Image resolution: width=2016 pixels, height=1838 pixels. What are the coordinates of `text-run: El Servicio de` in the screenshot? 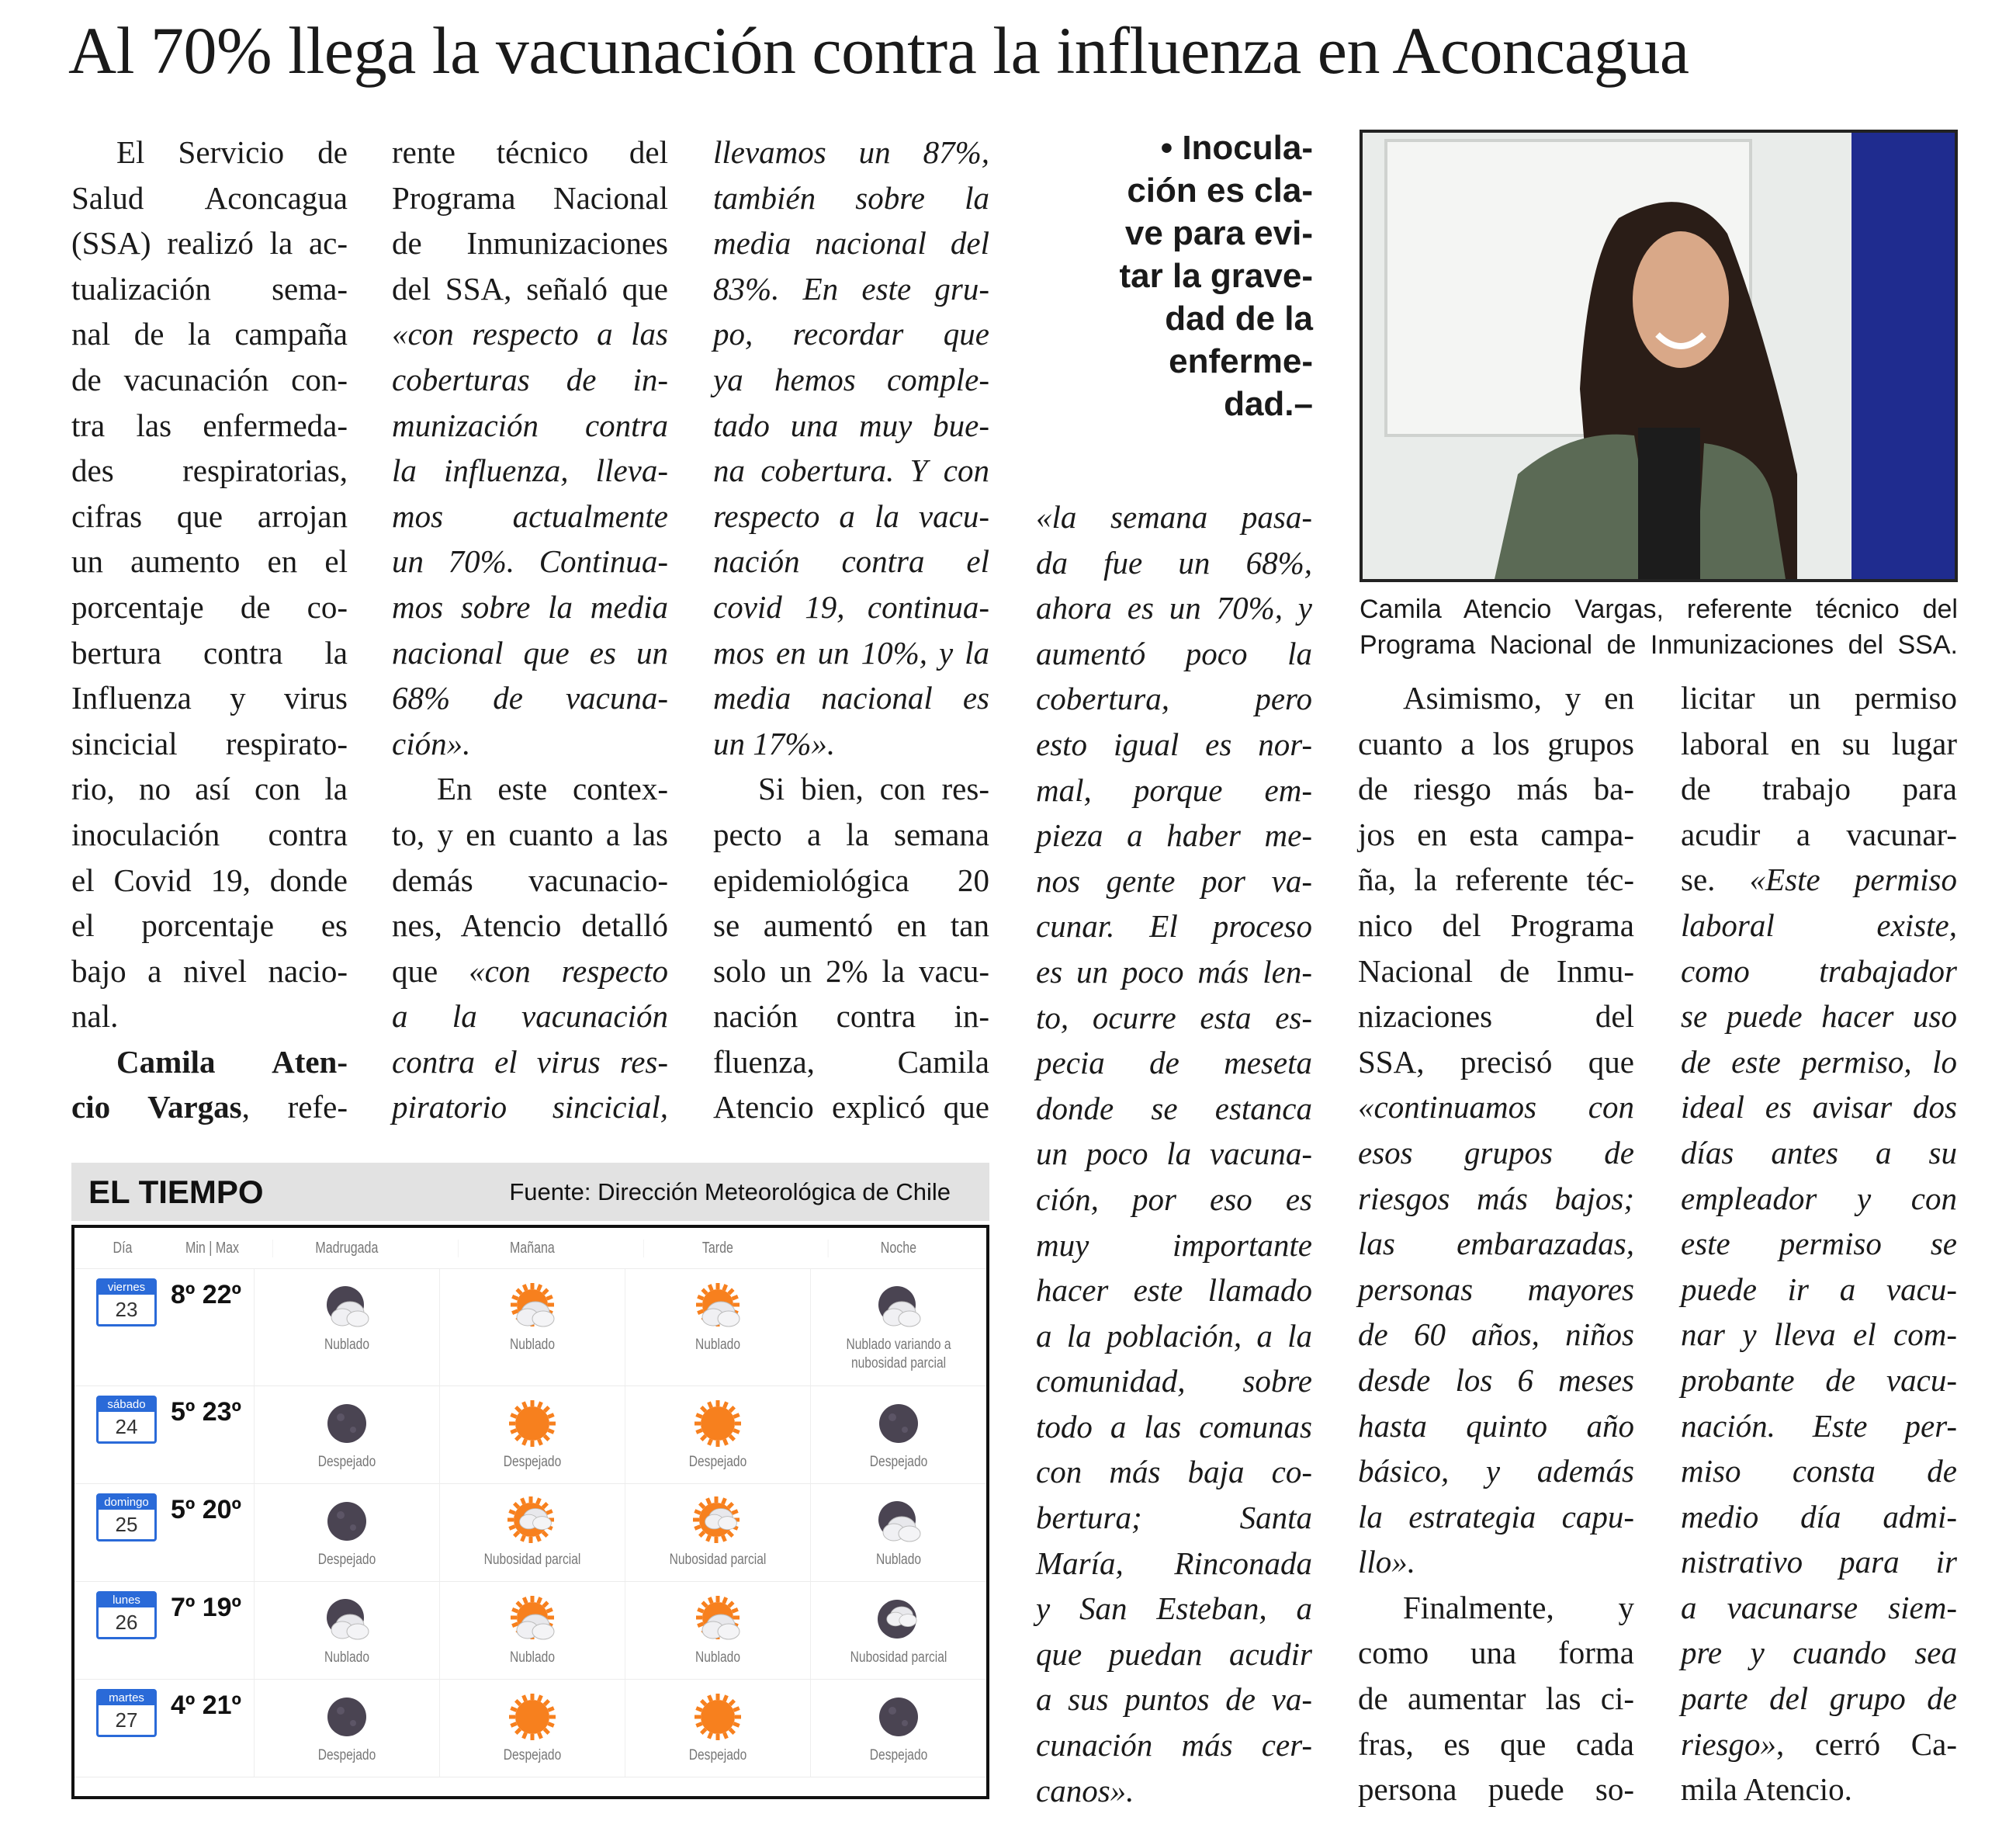 It's located at (232, 152).